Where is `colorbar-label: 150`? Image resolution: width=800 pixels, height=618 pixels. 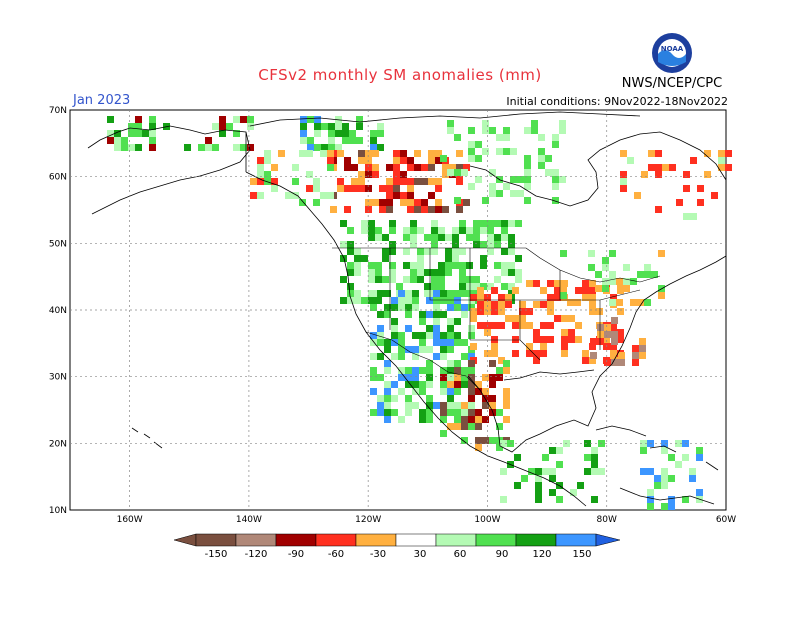
colorbar-label: 150 is located at coordinates (581, 554).